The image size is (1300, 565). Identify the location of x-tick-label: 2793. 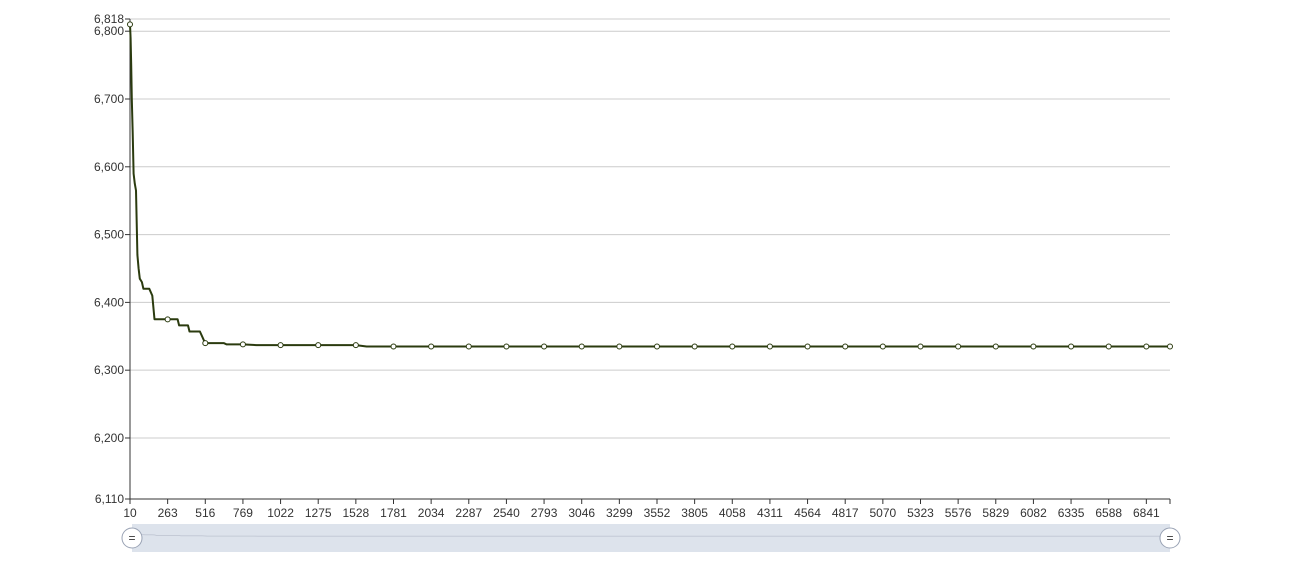
(544, 513).